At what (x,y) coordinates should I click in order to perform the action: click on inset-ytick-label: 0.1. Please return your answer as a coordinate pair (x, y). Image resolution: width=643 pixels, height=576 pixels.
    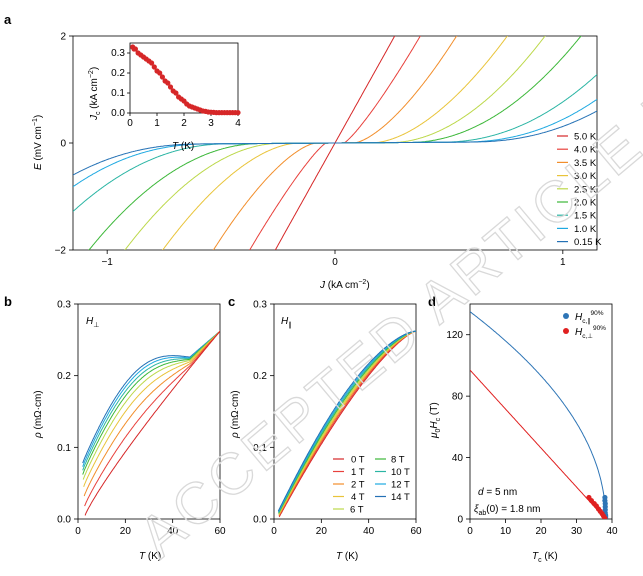
    Looking at the image, I should click on (118, 93).